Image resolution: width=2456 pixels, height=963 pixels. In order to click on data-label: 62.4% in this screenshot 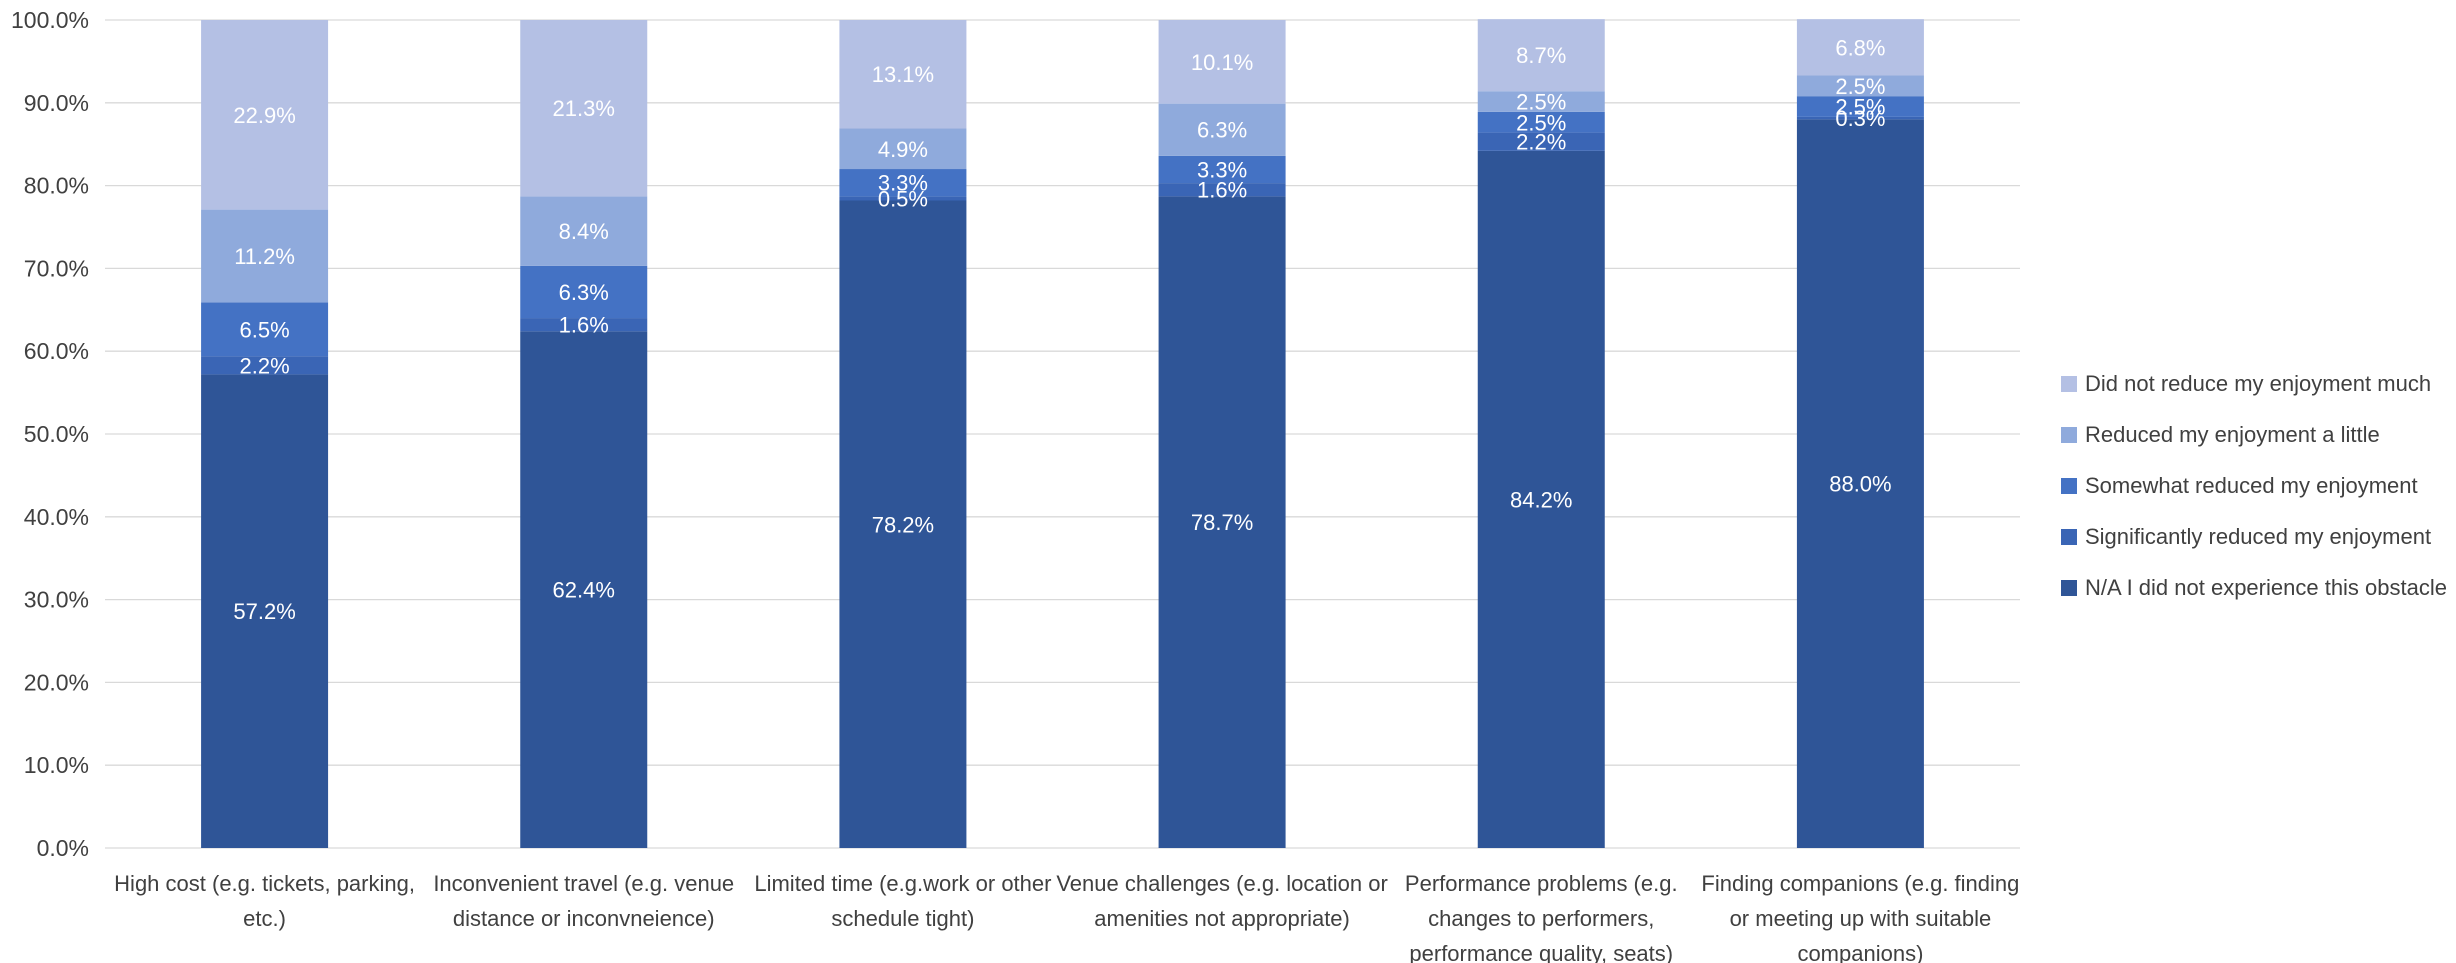, I will do `click(584, 590)`.